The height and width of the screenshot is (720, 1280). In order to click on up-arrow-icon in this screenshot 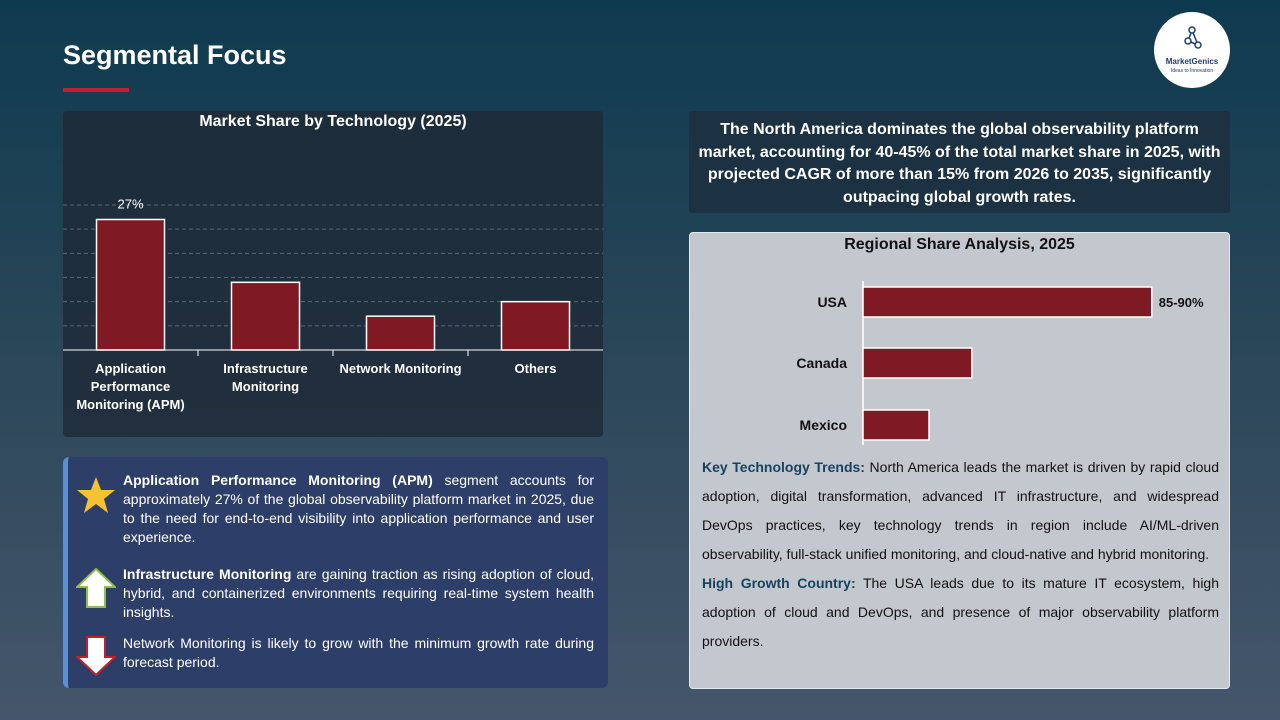, I will do `click(96, 587)`.